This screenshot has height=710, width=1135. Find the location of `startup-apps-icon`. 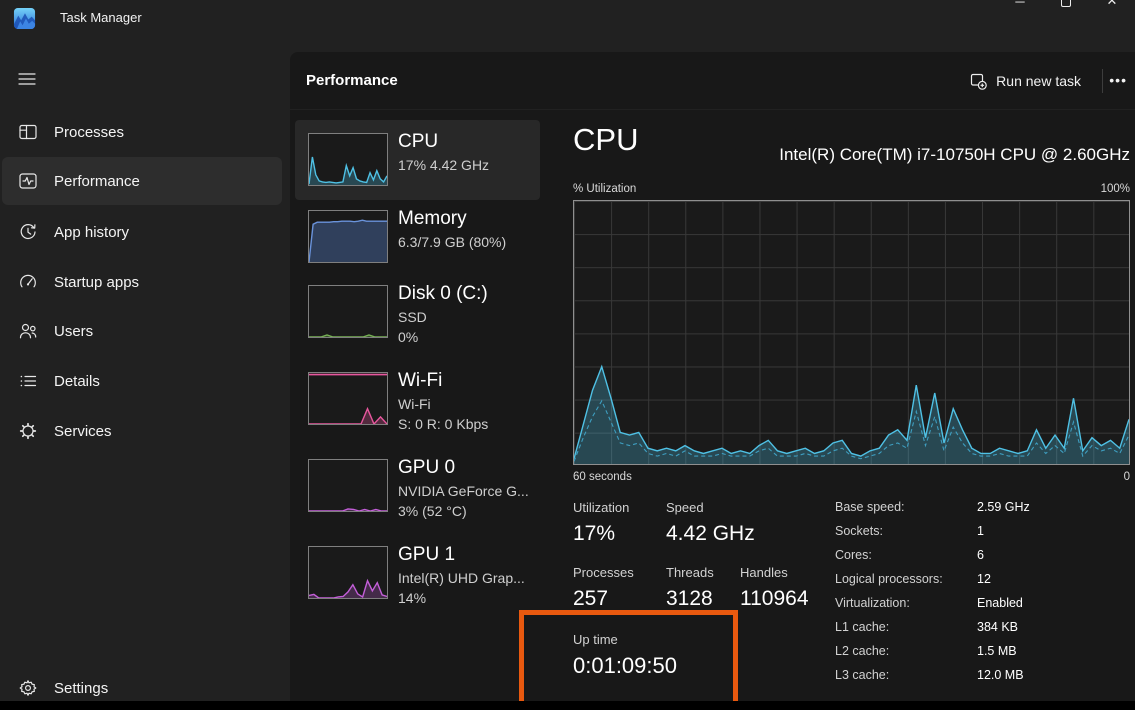

startup-apps-icon is located at coordinates (28, 282).